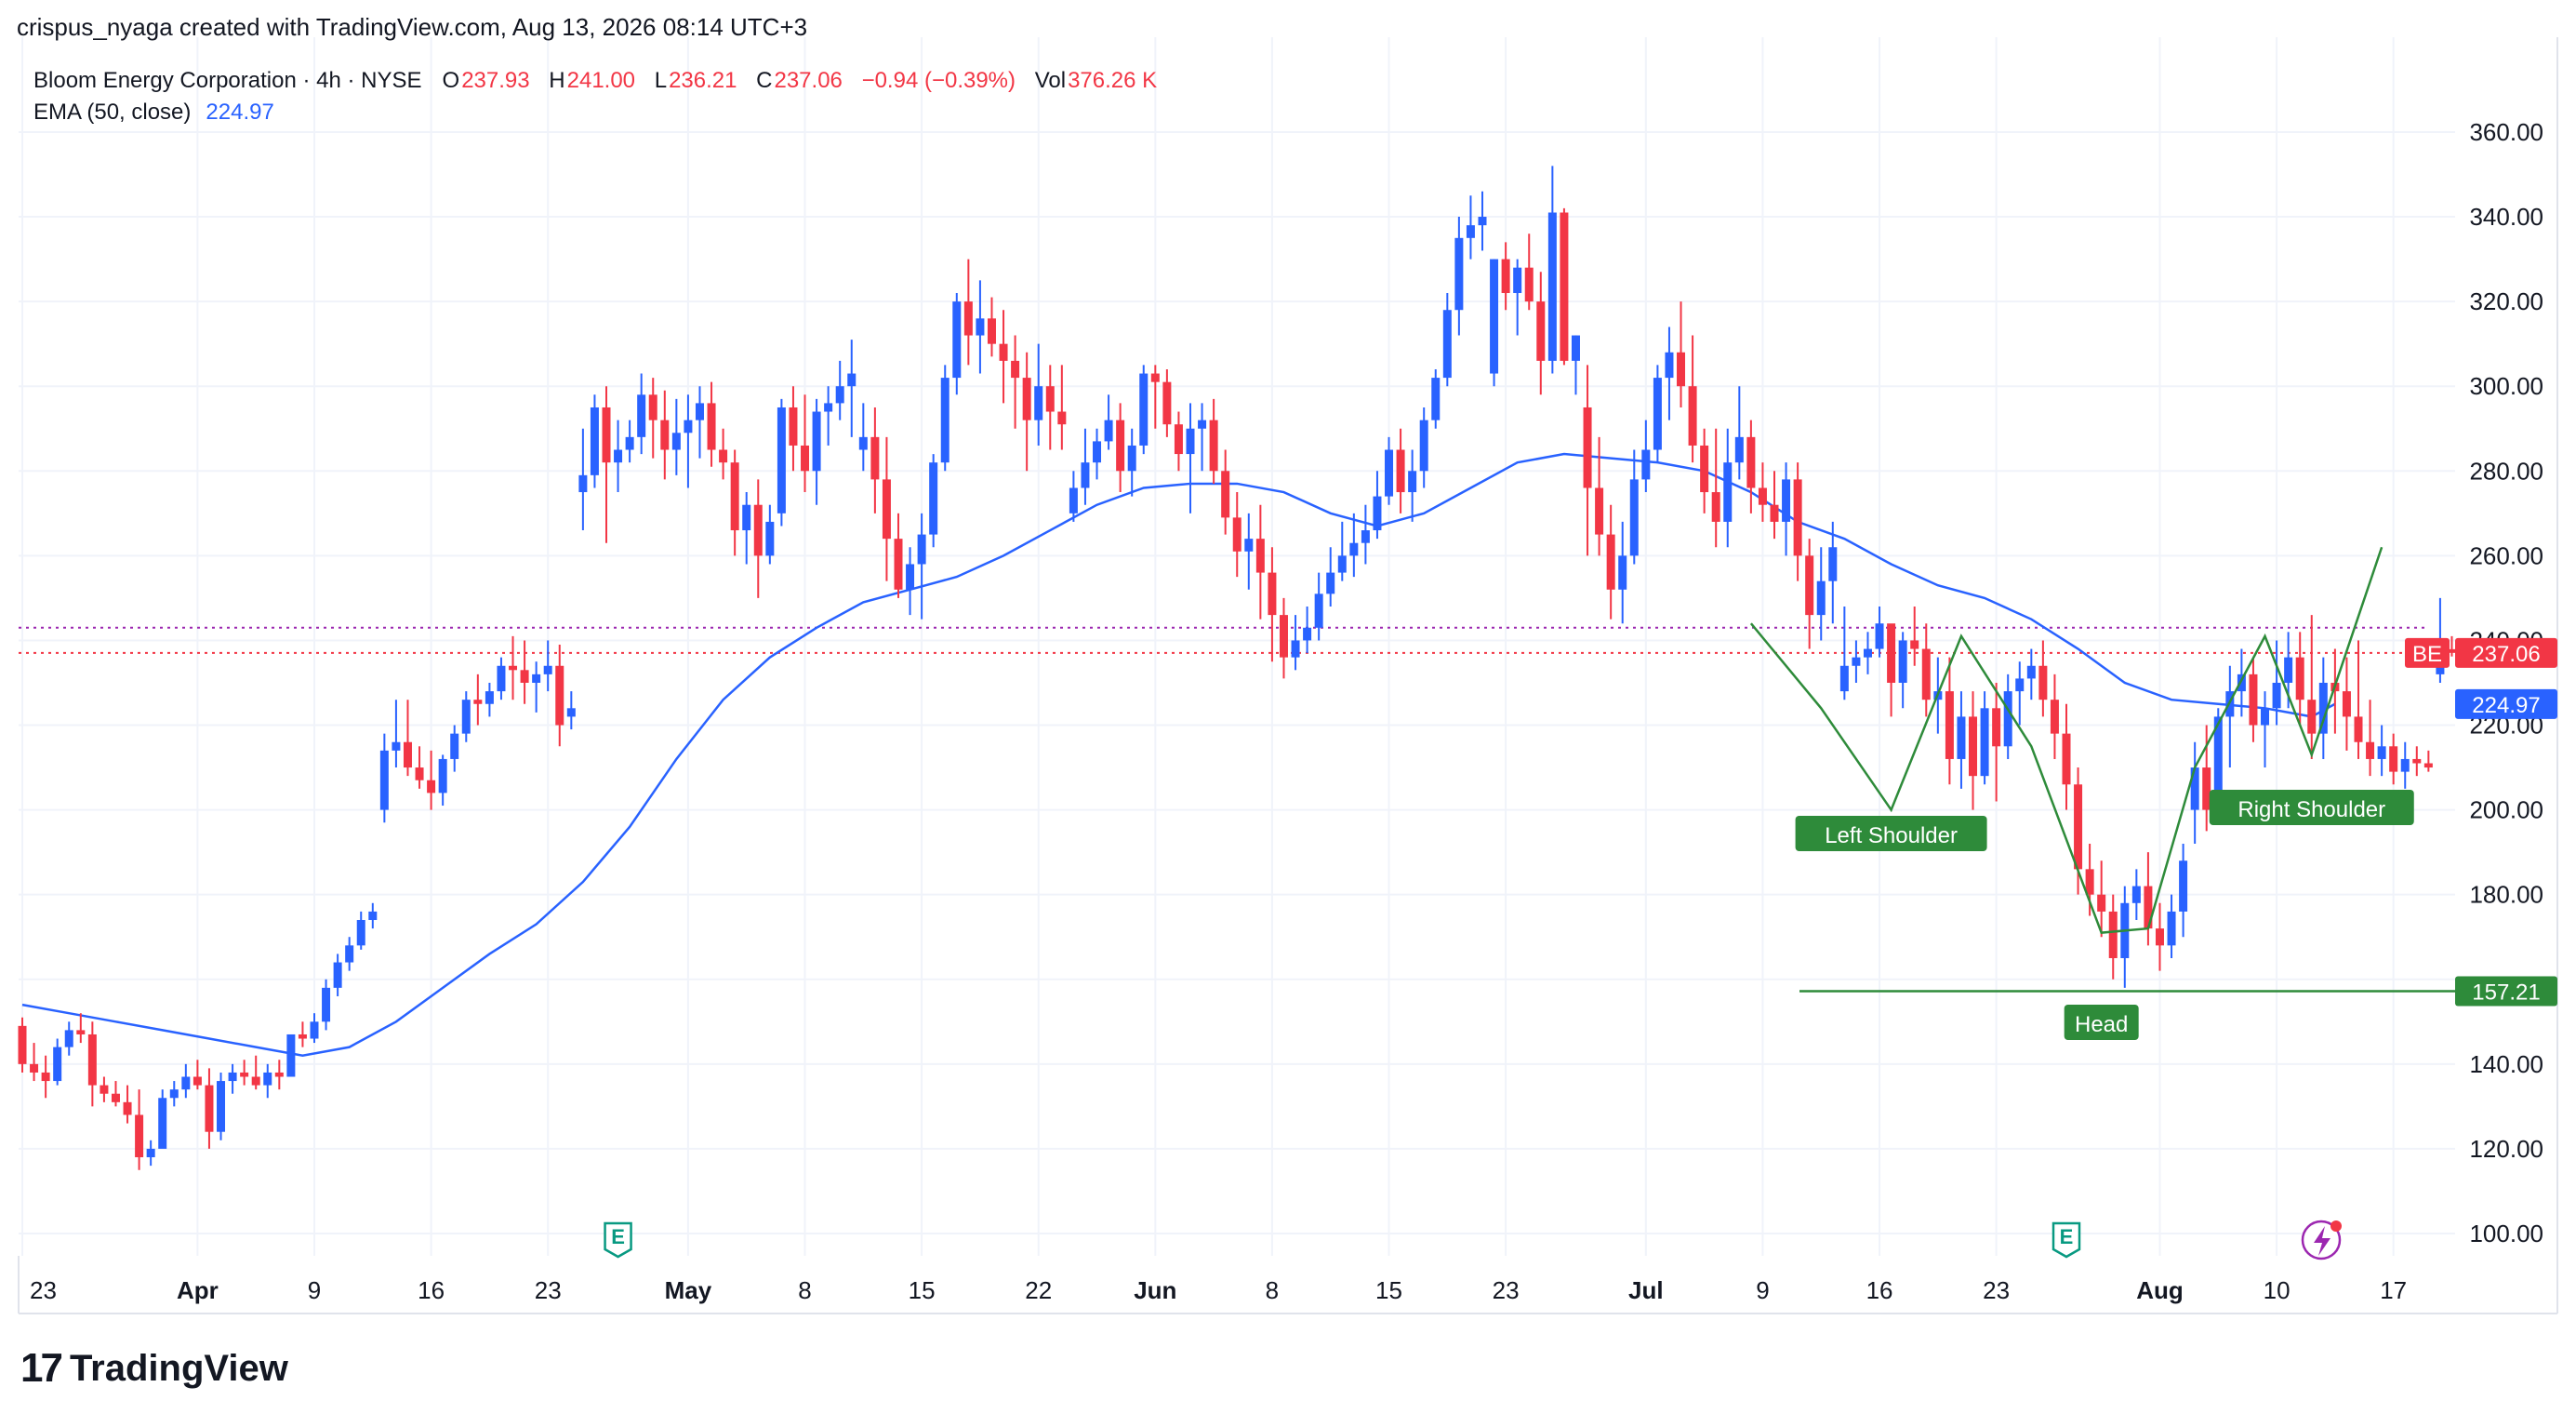 Image resolution: width=2576 pixels, height=1427 pixels. Describe the element at coordinates (2067, 1236) in the screenshot. I see `earnings-event-label: E` at that location.